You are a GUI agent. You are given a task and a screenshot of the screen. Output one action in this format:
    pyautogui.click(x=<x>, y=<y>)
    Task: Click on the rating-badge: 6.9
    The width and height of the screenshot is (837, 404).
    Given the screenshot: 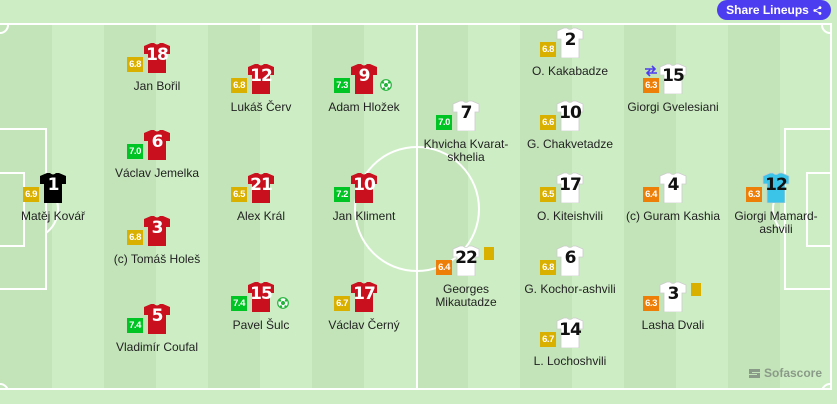 What is the action you would take?
    pyautogui.click(x=31, y=194)
    